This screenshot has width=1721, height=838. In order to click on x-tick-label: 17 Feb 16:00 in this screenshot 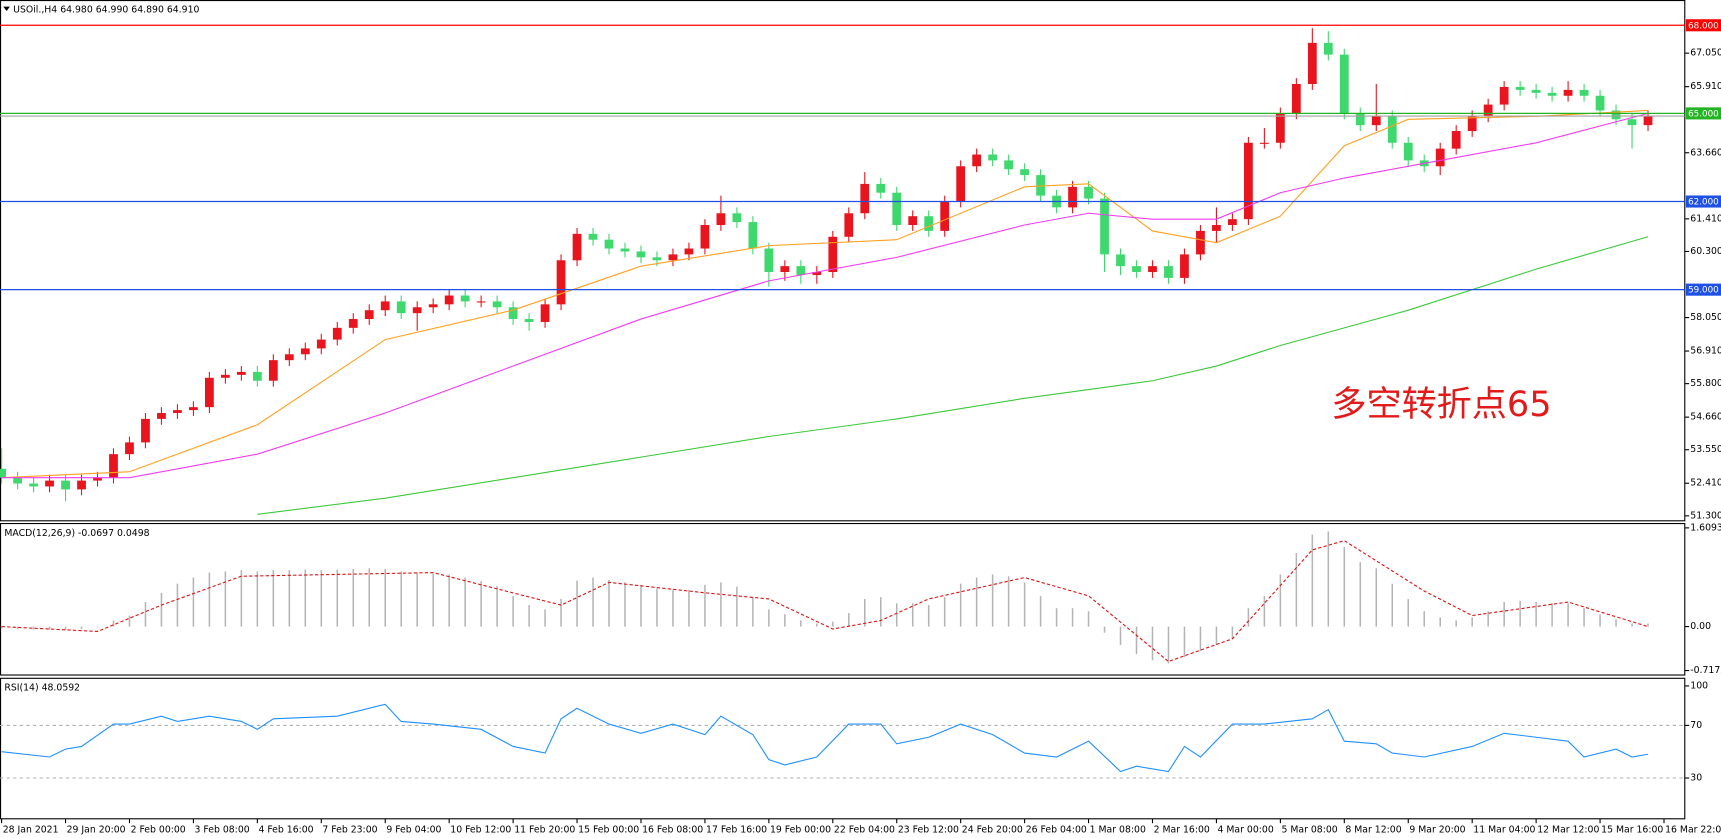, I will do `click(736, 829)`.